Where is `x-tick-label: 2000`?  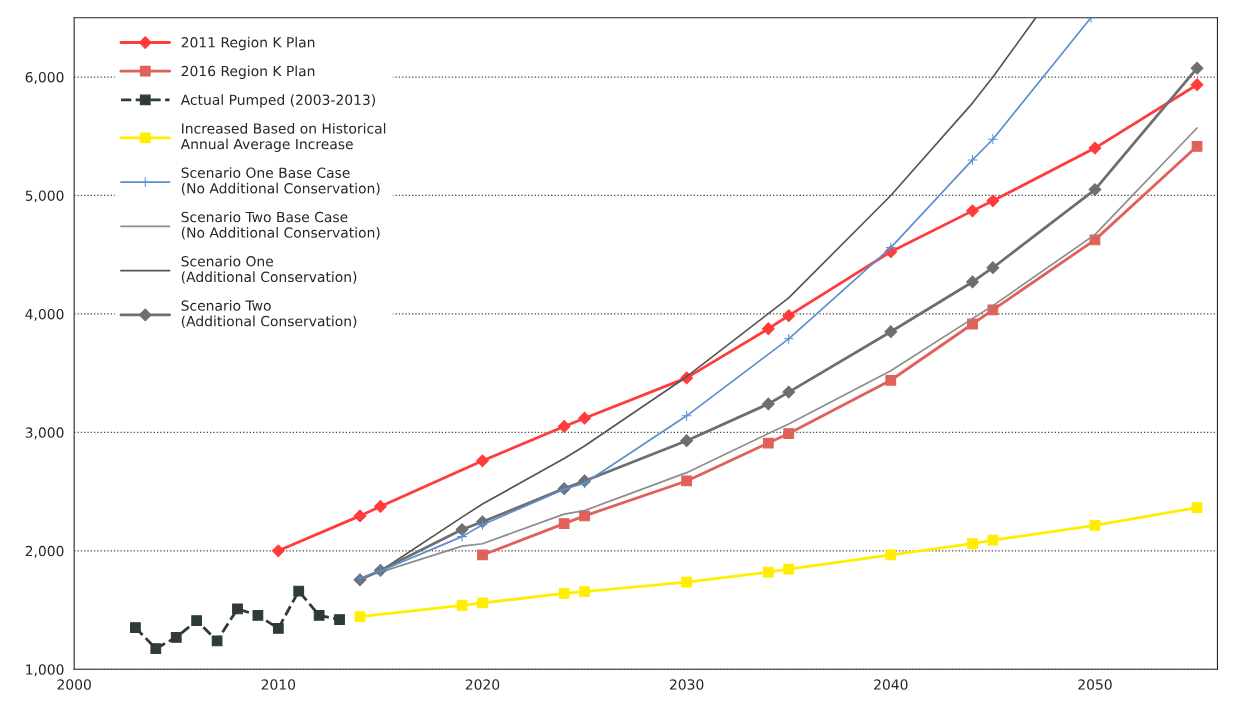 x-tick-label: 2000 is located at coordinates (74, 684).